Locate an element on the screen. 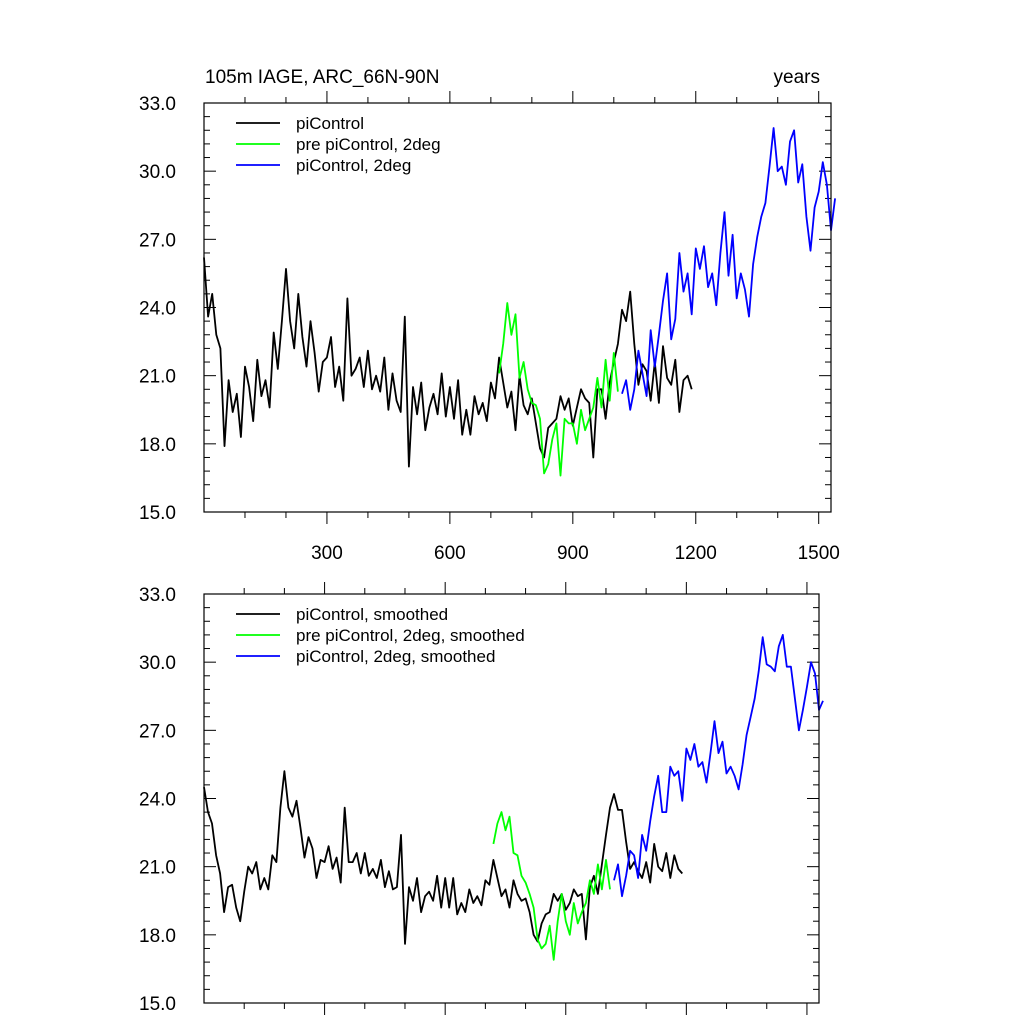  bottom-y-tick-labels: 15.0 18.0 21.0 24.0 27.0 30.0 33.0 is located at coordinates (157, 800).